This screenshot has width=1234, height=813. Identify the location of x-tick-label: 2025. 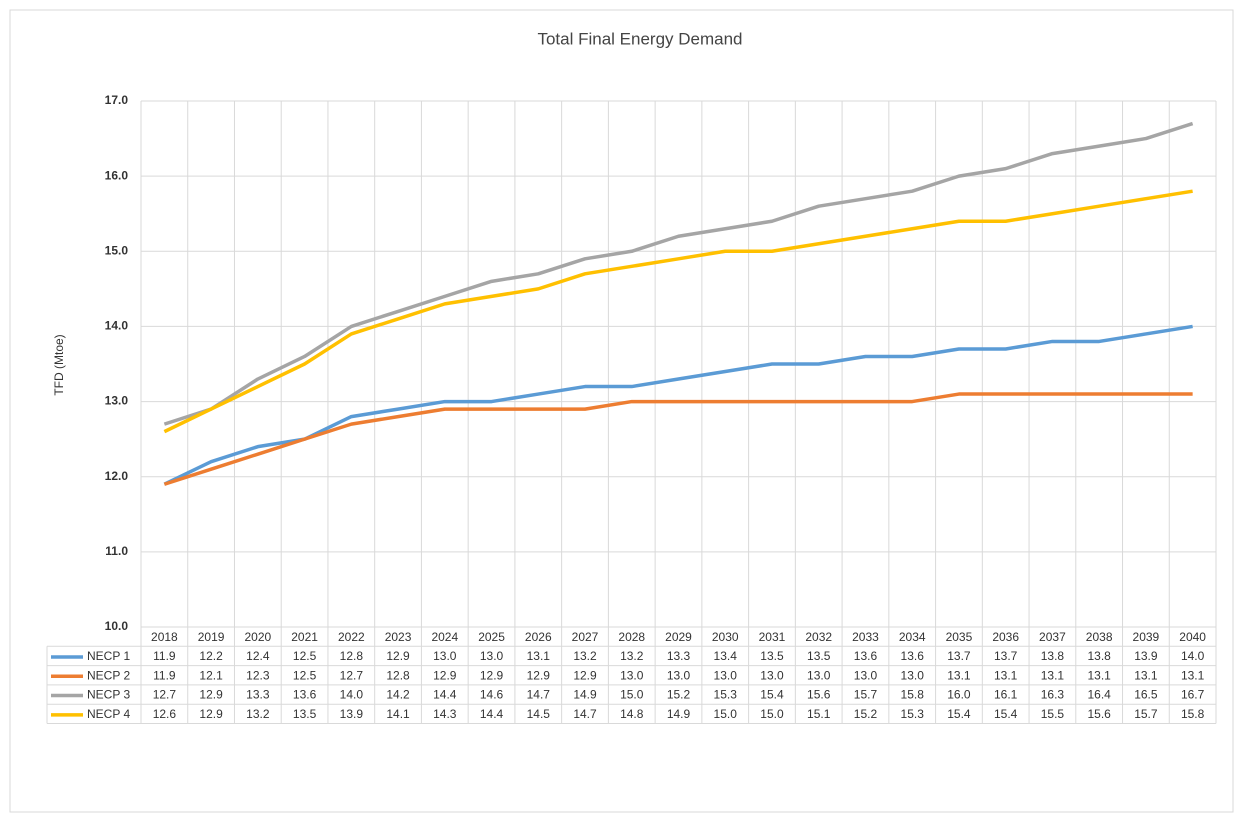
(491, 637).